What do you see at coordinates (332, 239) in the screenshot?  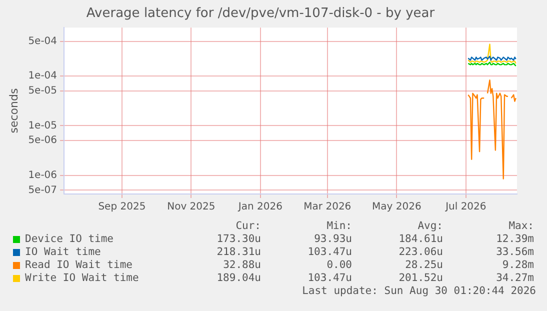 I see `text: 93.93u` at bounding box center [332, 239].